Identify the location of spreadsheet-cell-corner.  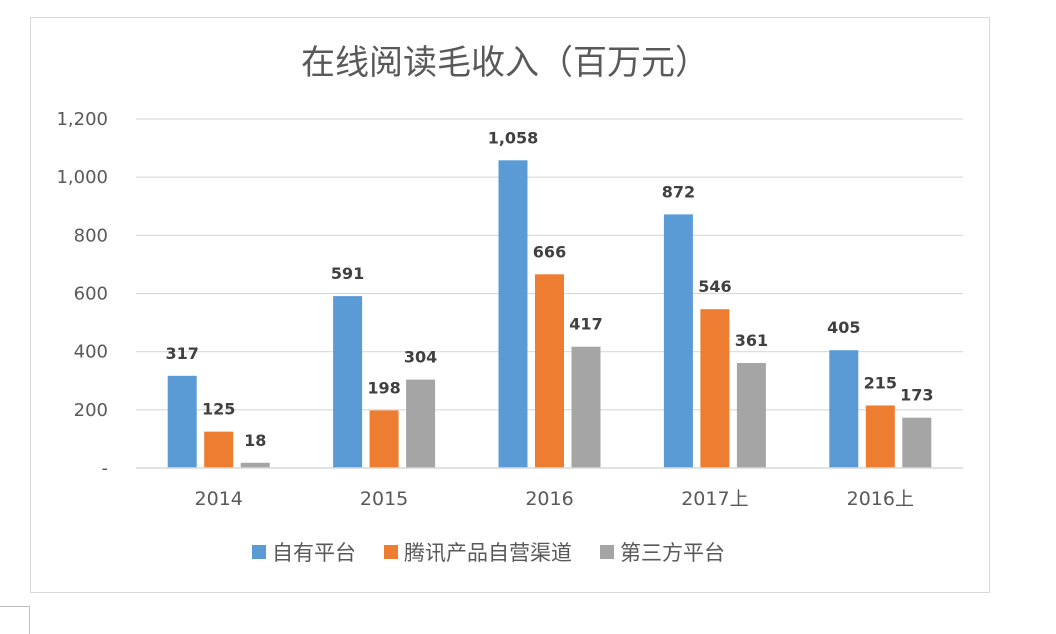
(15, 620).